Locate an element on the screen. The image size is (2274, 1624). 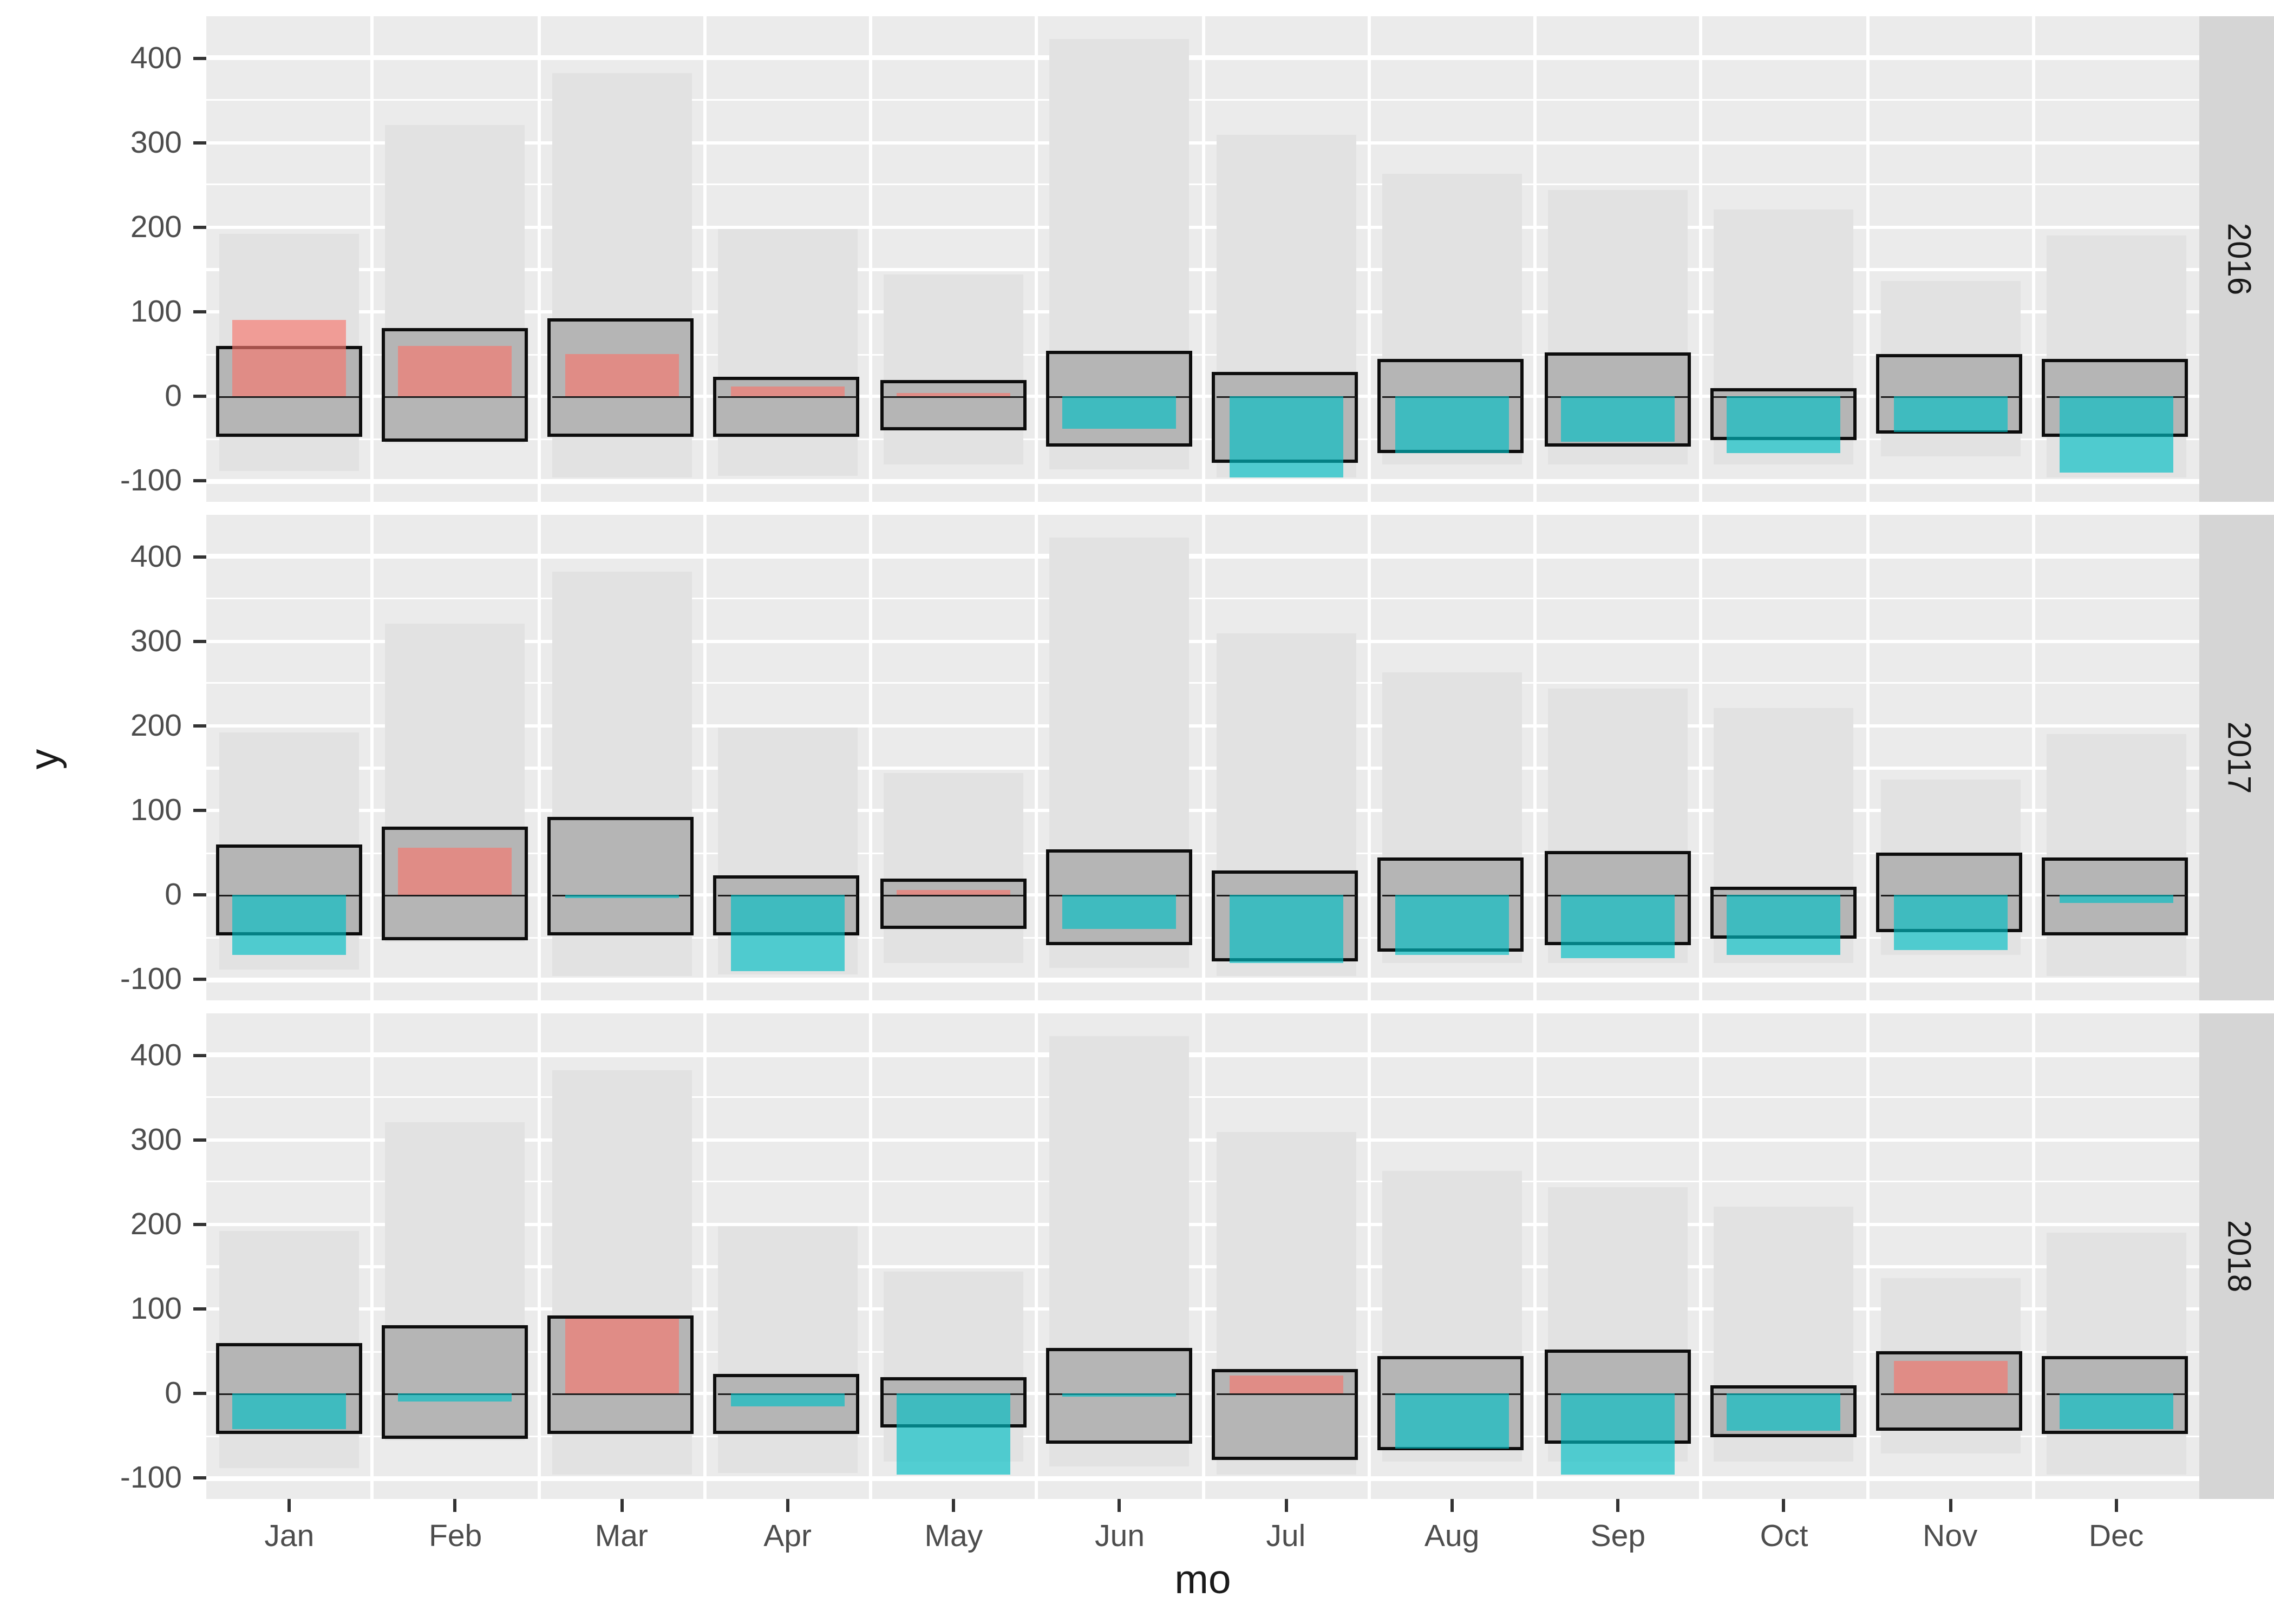
value-bar-2018-May is located at coordinates (954, 1434).